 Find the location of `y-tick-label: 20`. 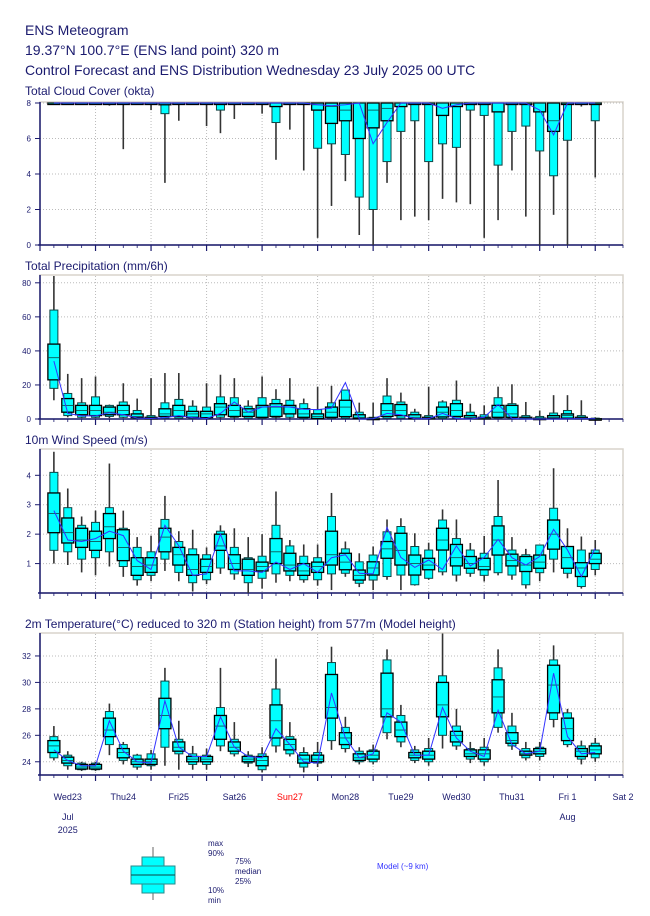

y-tick-label: 20 is located at coordinates (26, 385).